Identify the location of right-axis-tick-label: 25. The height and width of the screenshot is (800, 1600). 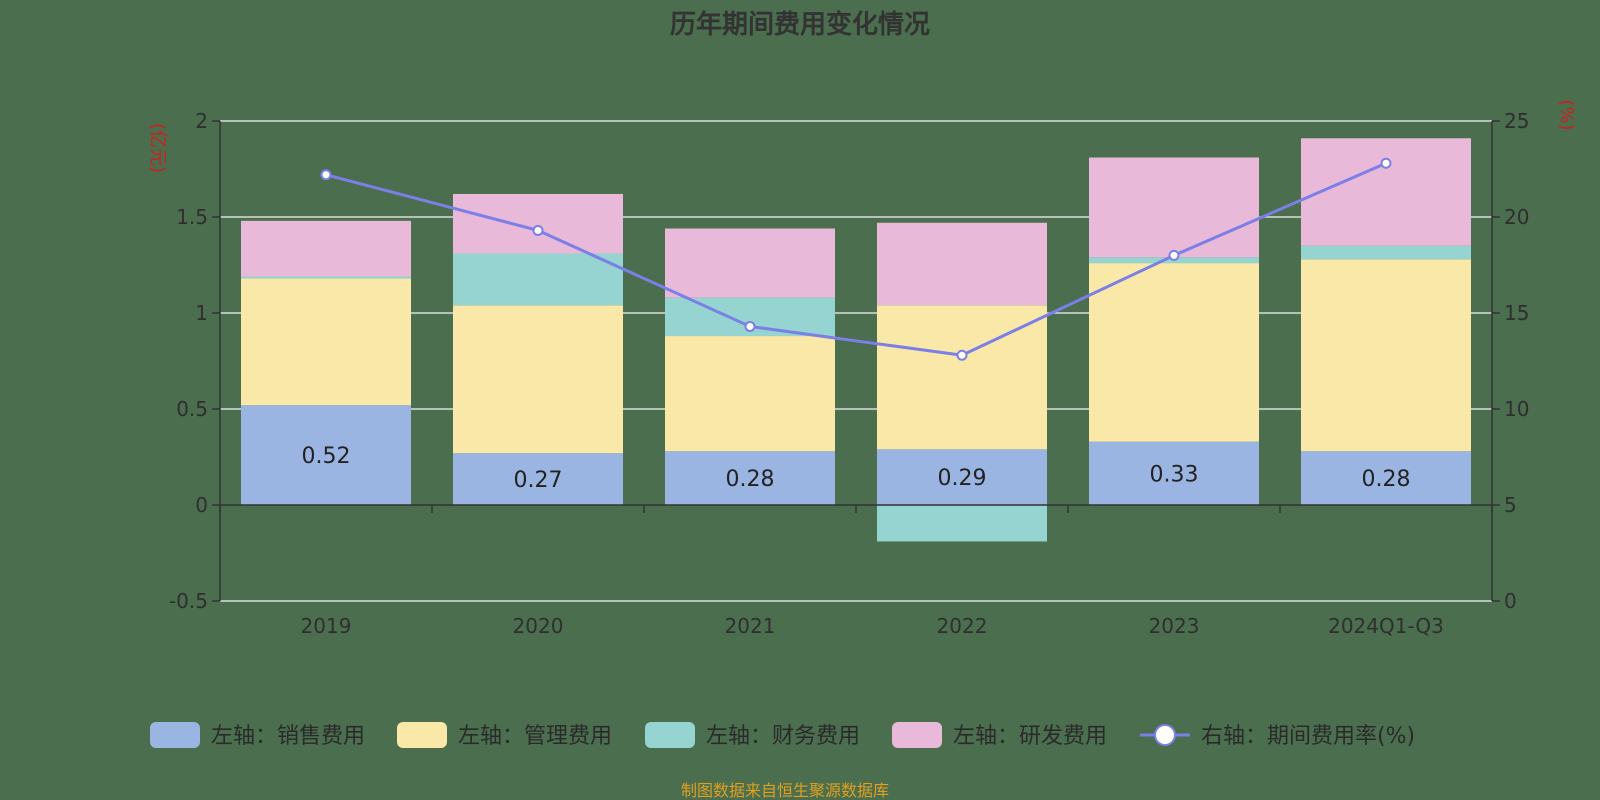
(1516, 121).